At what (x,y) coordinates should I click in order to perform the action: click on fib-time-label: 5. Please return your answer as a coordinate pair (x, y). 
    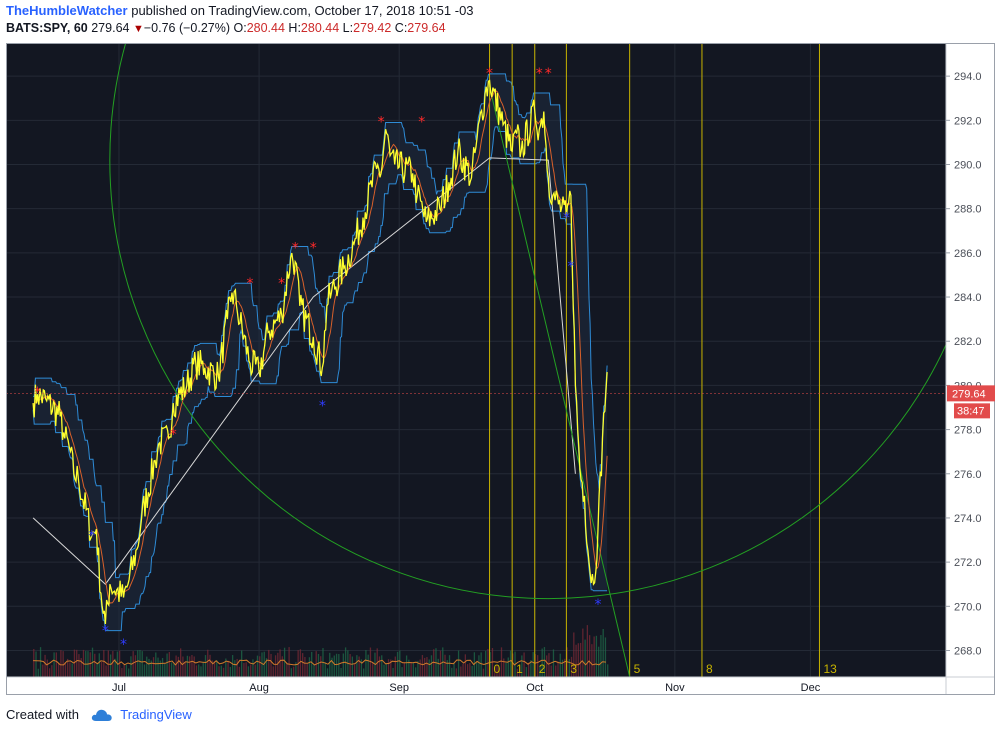
    Looking at the image, I should click on (637, 669).